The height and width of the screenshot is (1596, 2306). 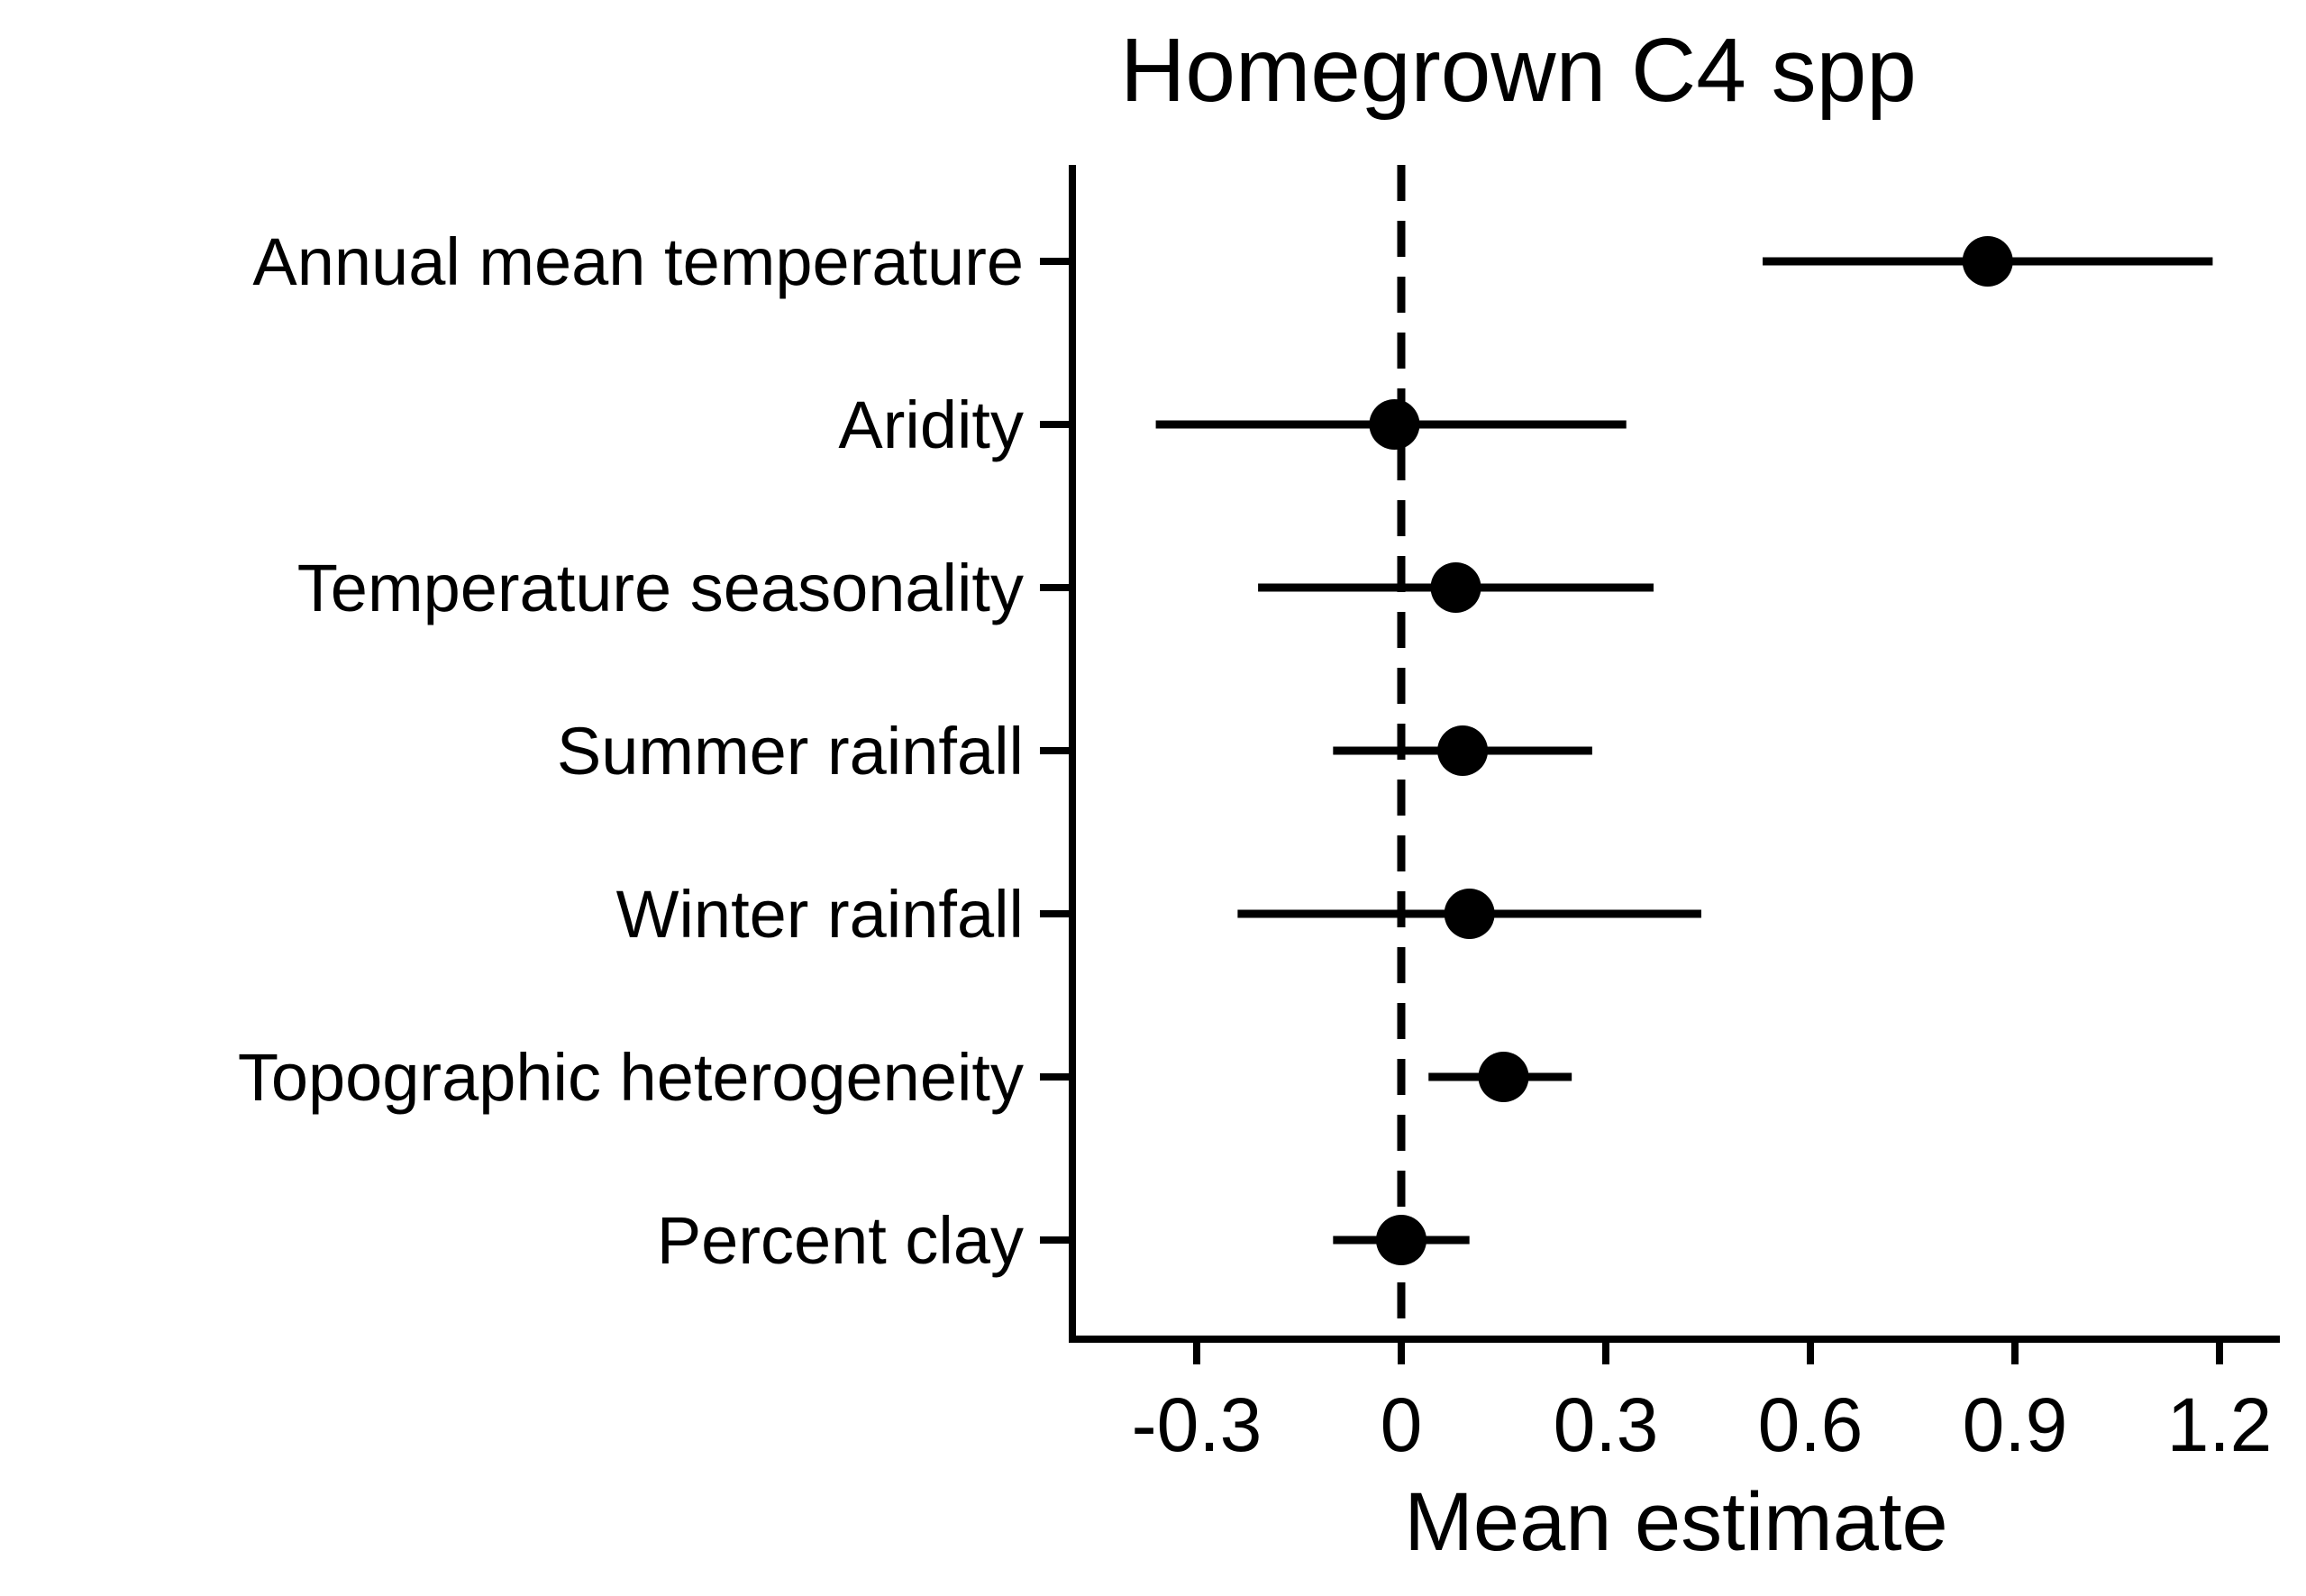 What do you see at coordinates (1675, 1522) in the screenshot?
I see `x-axis-title: Mean estimate` at bounding box center [1675, 1522].